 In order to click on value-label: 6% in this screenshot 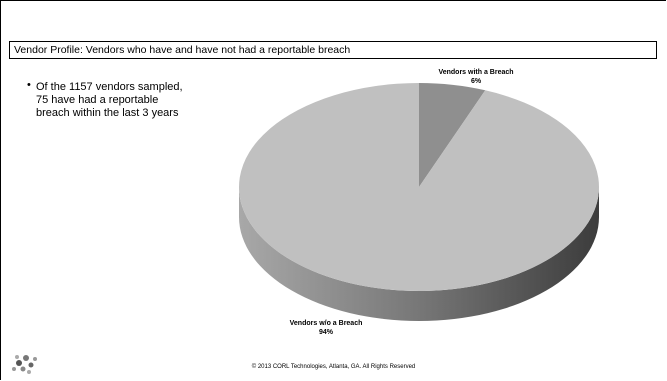, I will do `click(476, 81)`.